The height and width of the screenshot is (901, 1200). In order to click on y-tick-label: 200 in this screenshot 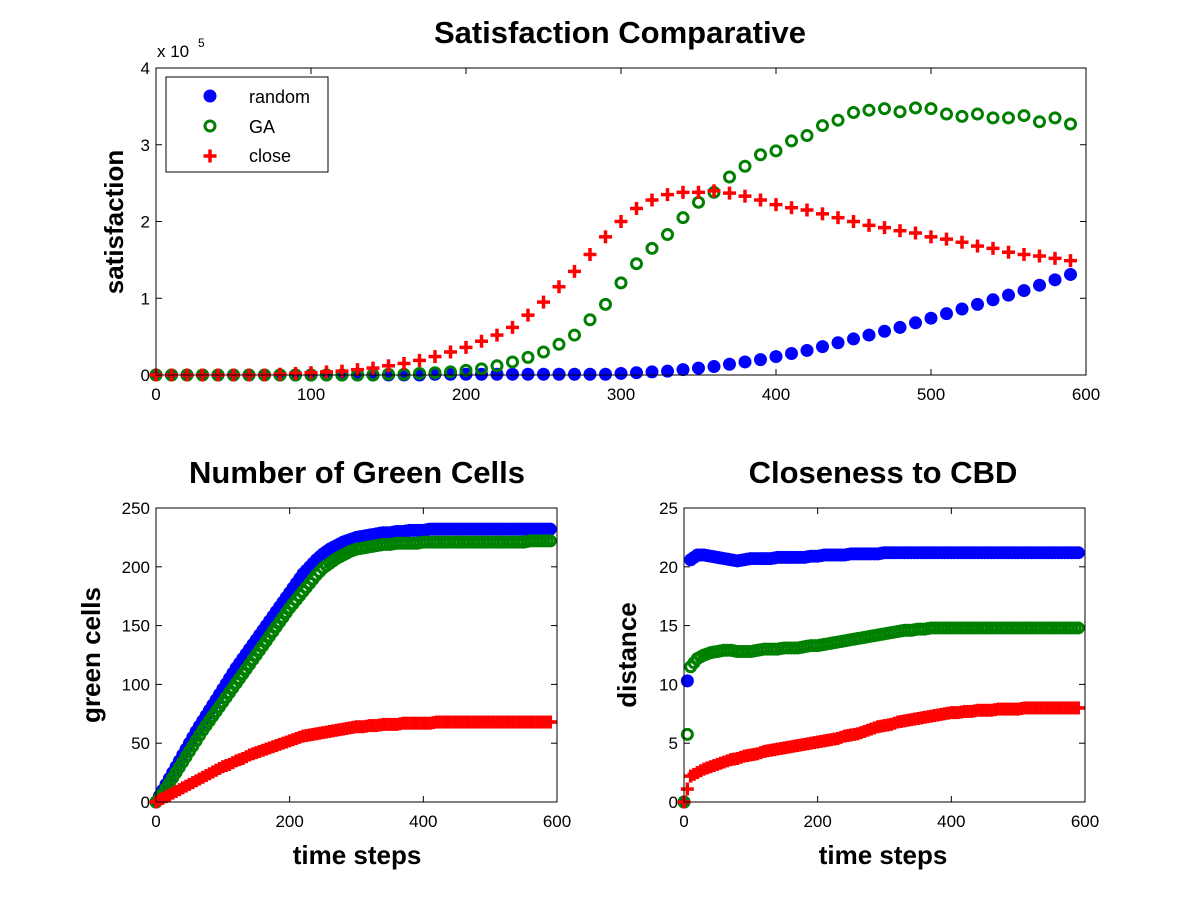, I will do `click(136, 567)`.